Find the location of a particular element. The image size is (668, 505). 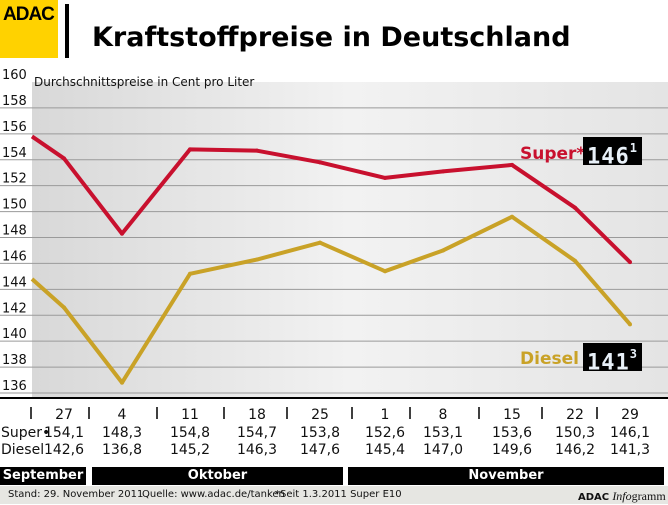

data-label: 146,3 is located at coordinates (257, 450).